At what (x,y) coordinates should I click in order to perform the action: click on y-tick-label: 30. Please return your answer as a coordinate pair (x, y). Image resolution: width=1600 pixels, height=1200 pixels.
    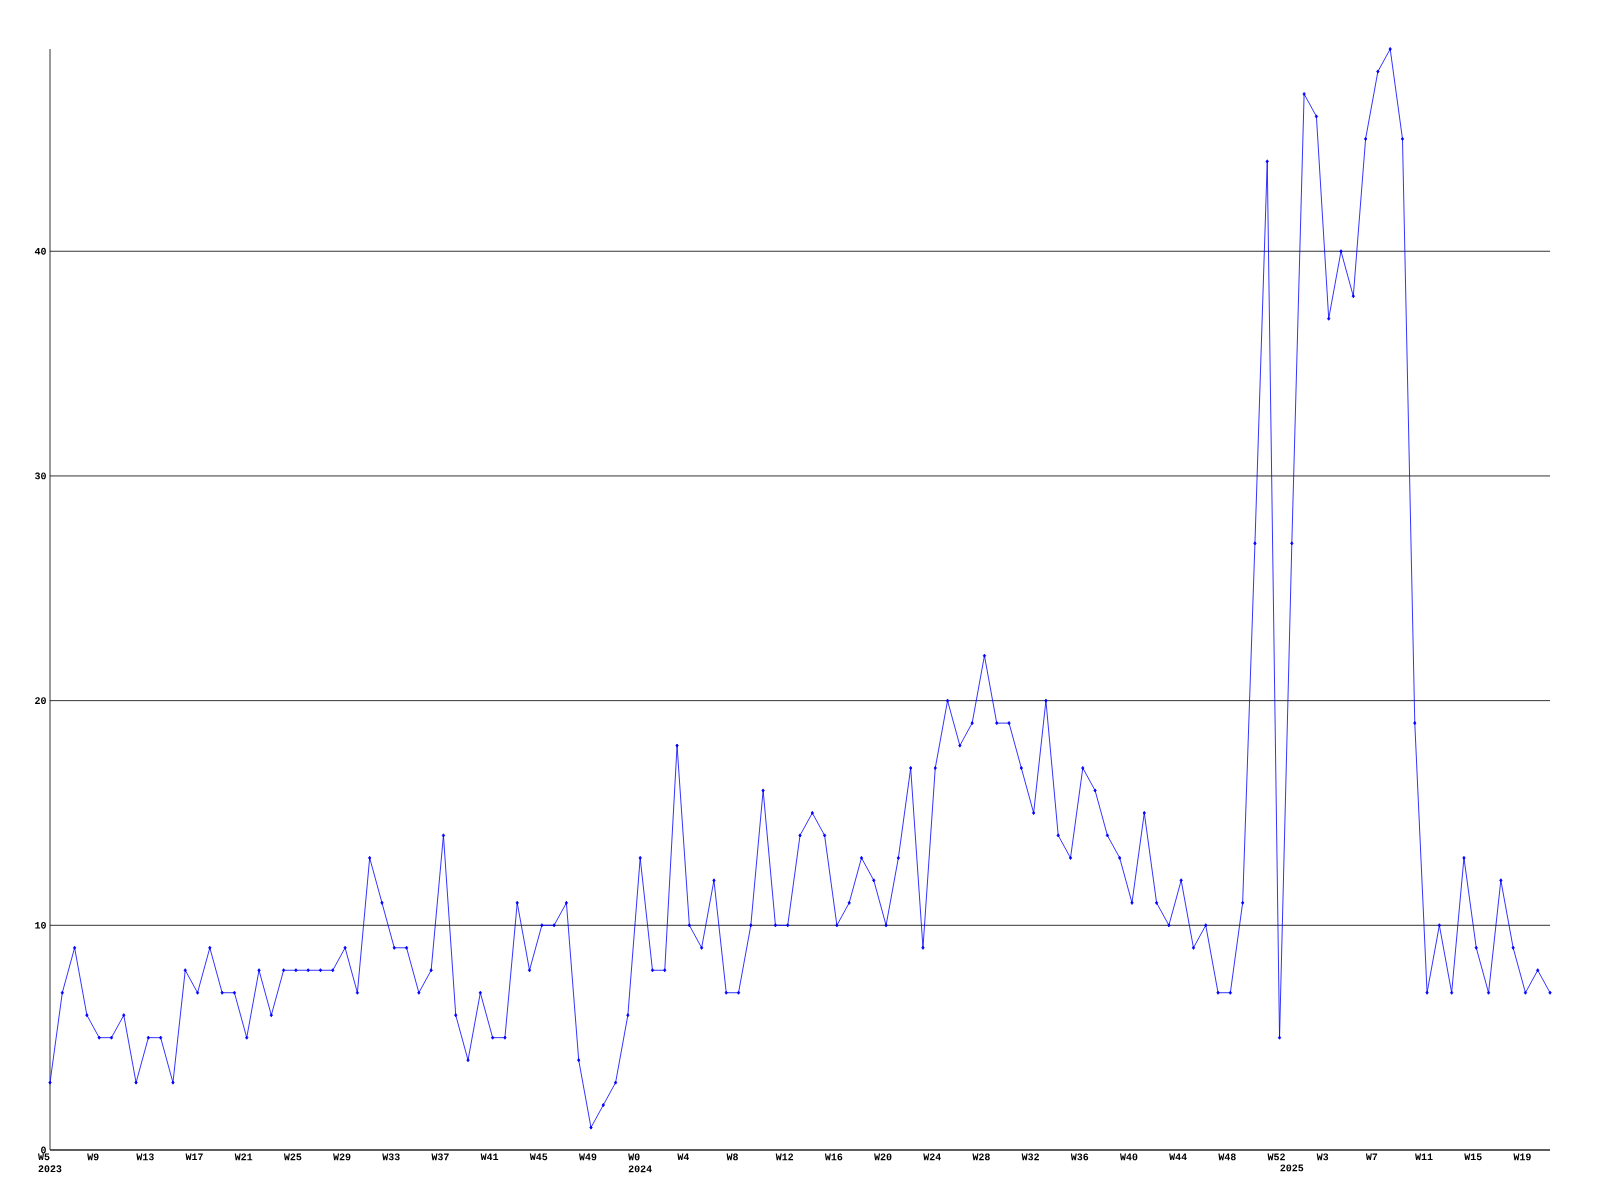
    Looking at the image, I should click on (40, 476).